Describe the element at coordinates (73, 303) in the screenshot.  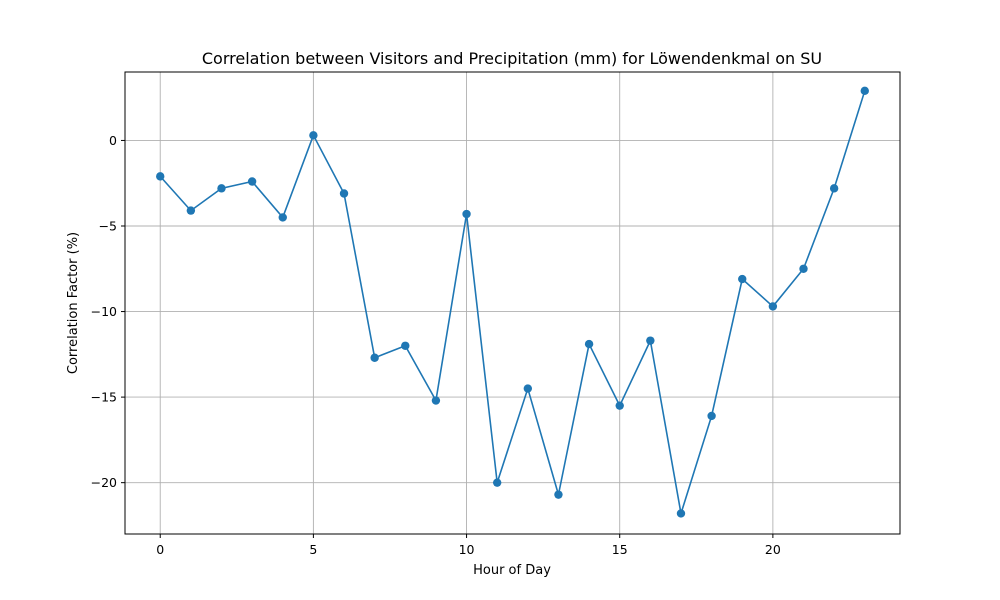
I see `y-axis-label: Correlation Factor (%)` at that location.